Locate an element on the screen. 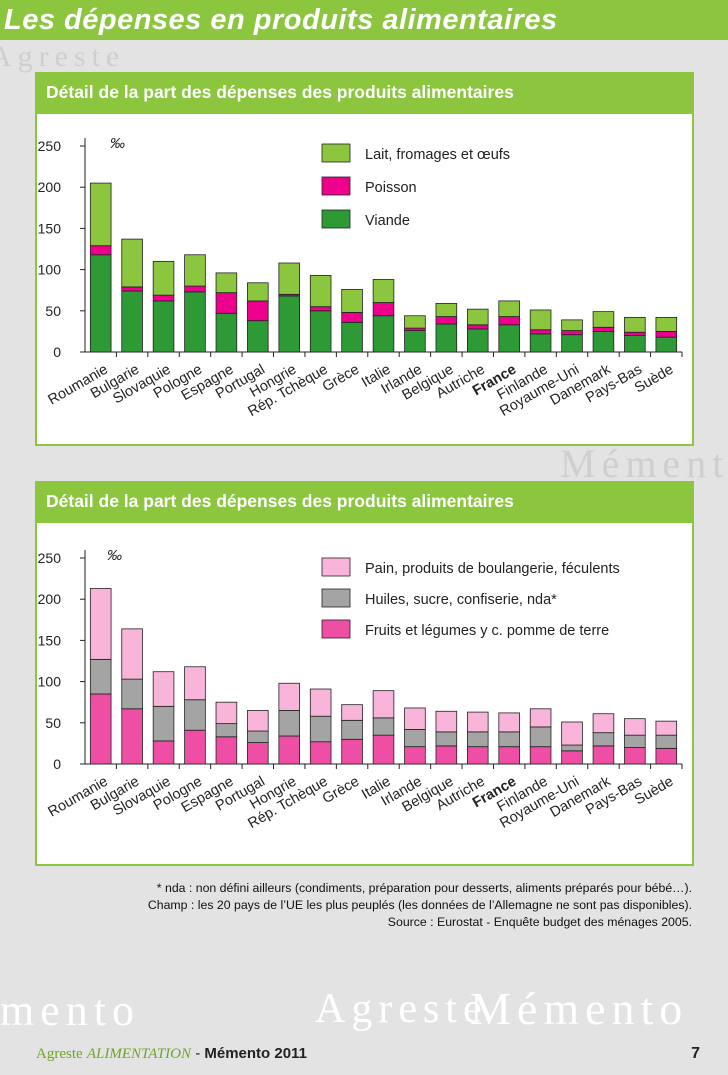  legend-label: Pain, produits de boulangerie, féculents is located at coordinates (492, 569).